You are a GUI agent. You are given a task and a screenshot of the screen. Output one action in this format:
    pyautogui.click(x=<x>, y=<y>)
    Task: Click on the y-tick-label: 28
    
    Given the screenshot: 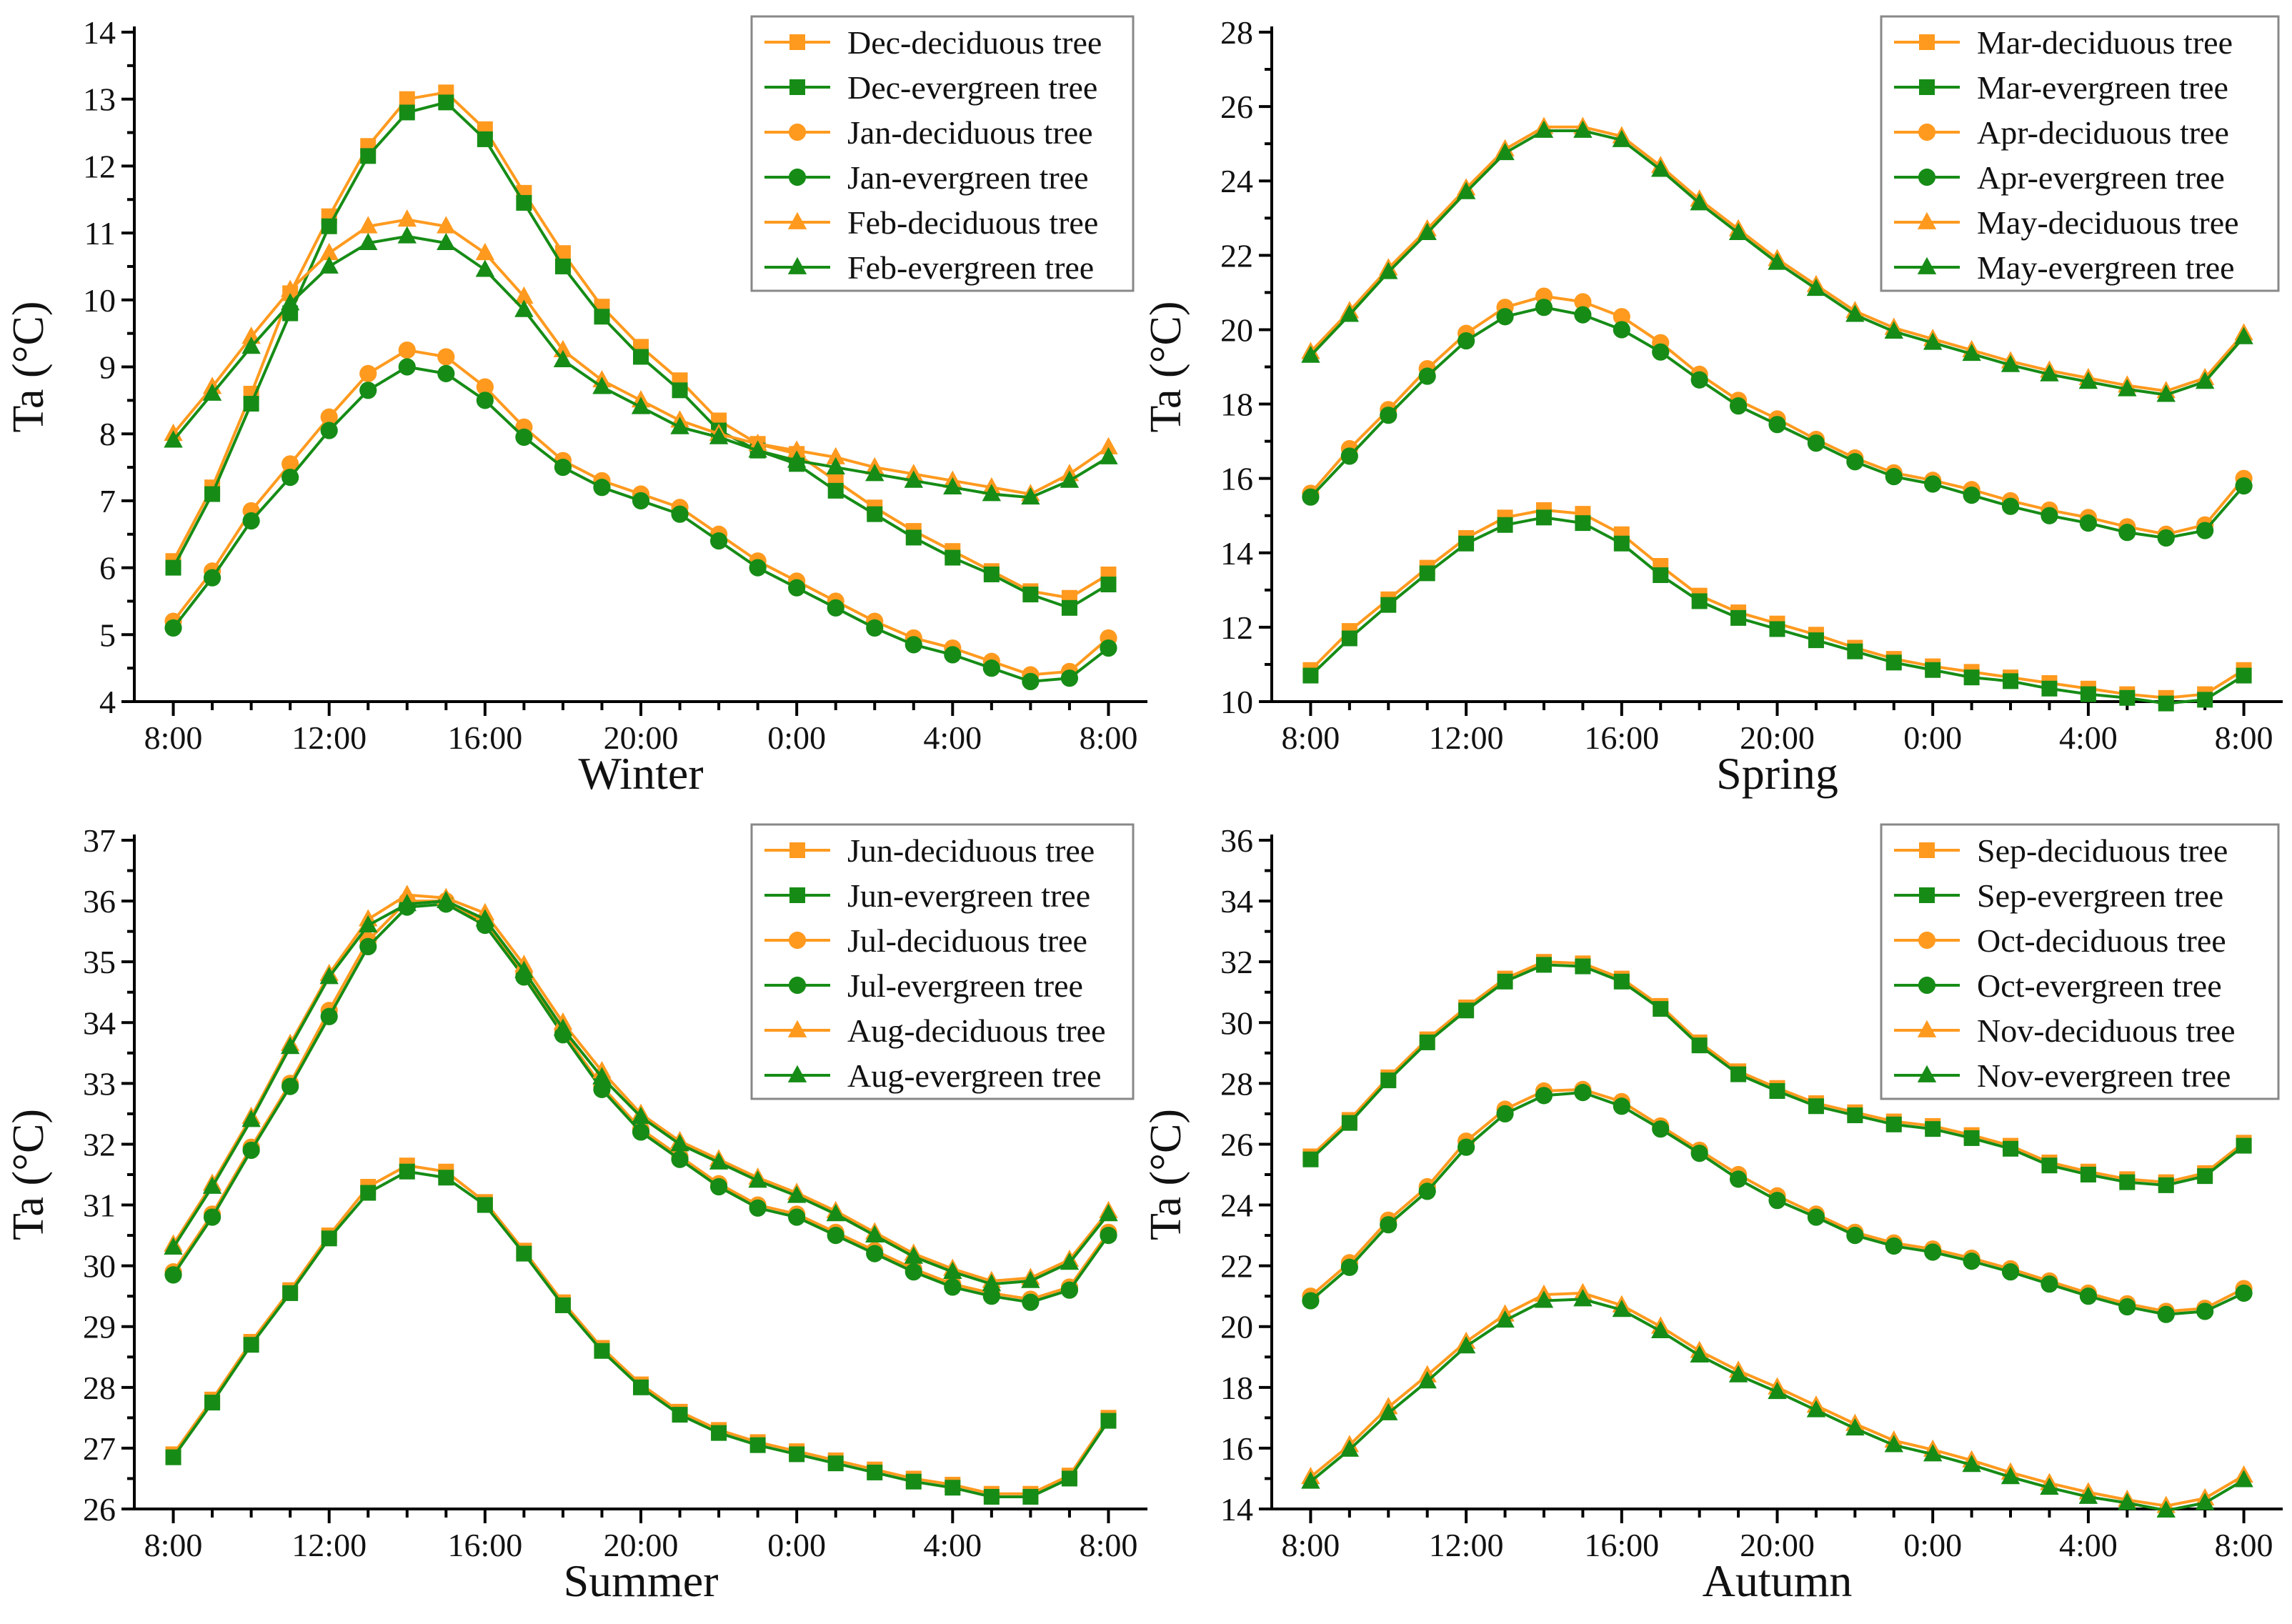 What is the action you would take?
    pyautogui.click(x=1236, y=1084)
    